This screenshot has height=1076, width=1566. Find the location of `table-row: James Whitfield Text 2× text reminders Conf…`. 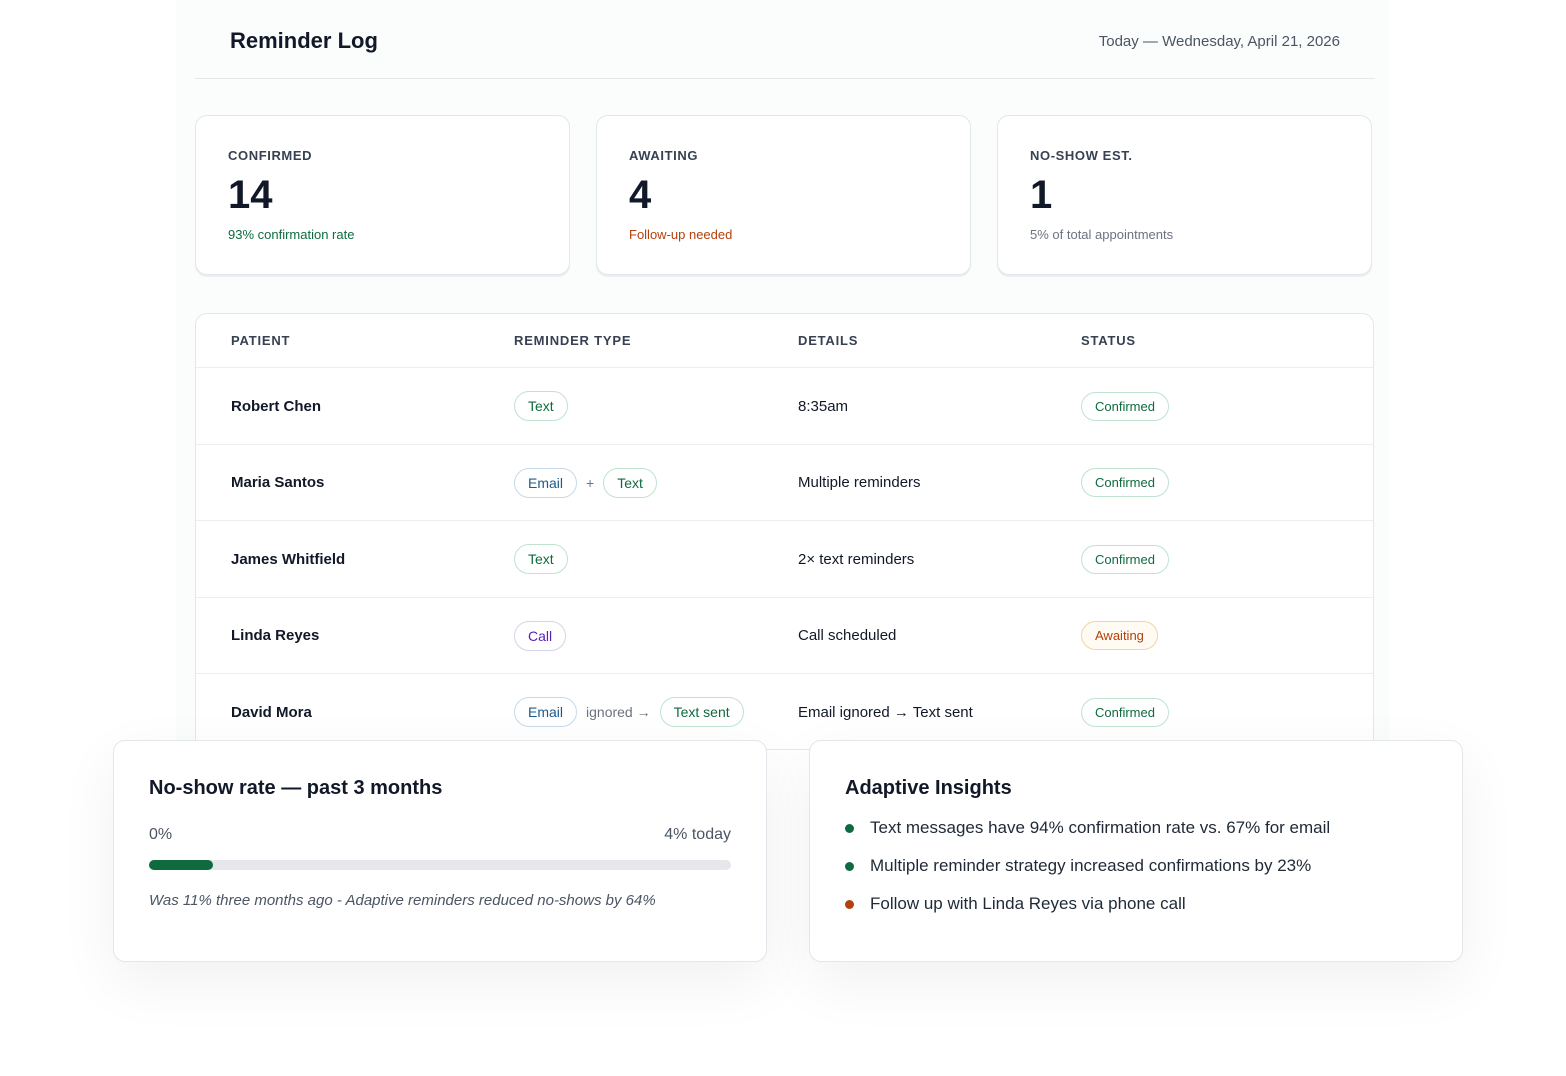

table-row: James Whitfield Text 2× text reminders Conf… is located at coordinates (784, 558).